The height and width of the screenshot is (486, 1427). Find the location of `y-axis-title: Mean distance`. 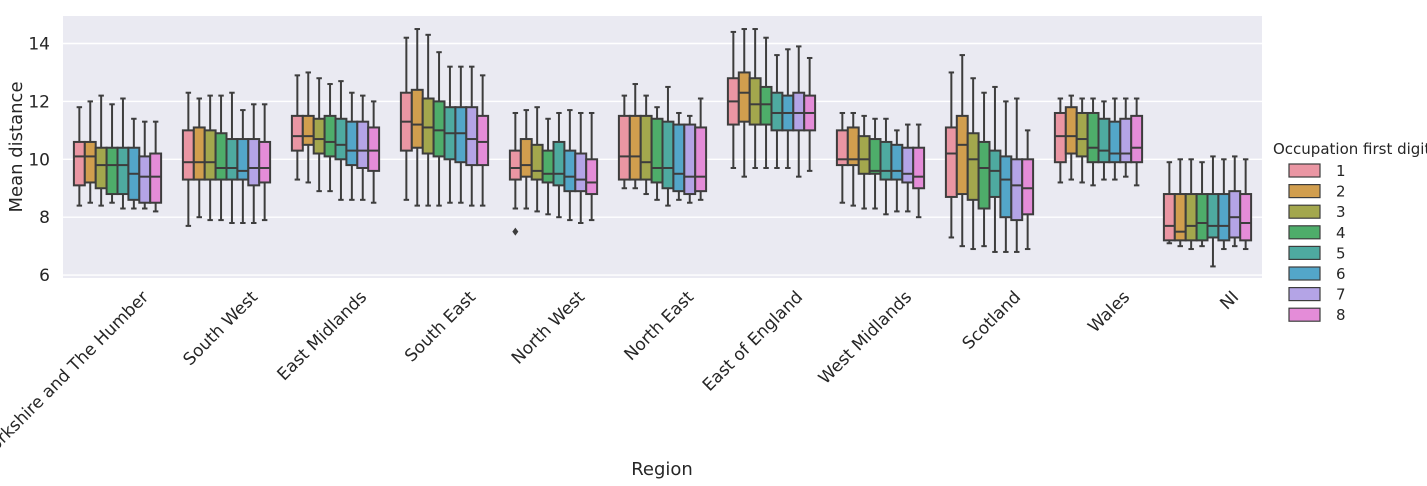

y-axis-title: Mean distance is located at coordinates (16, 146).